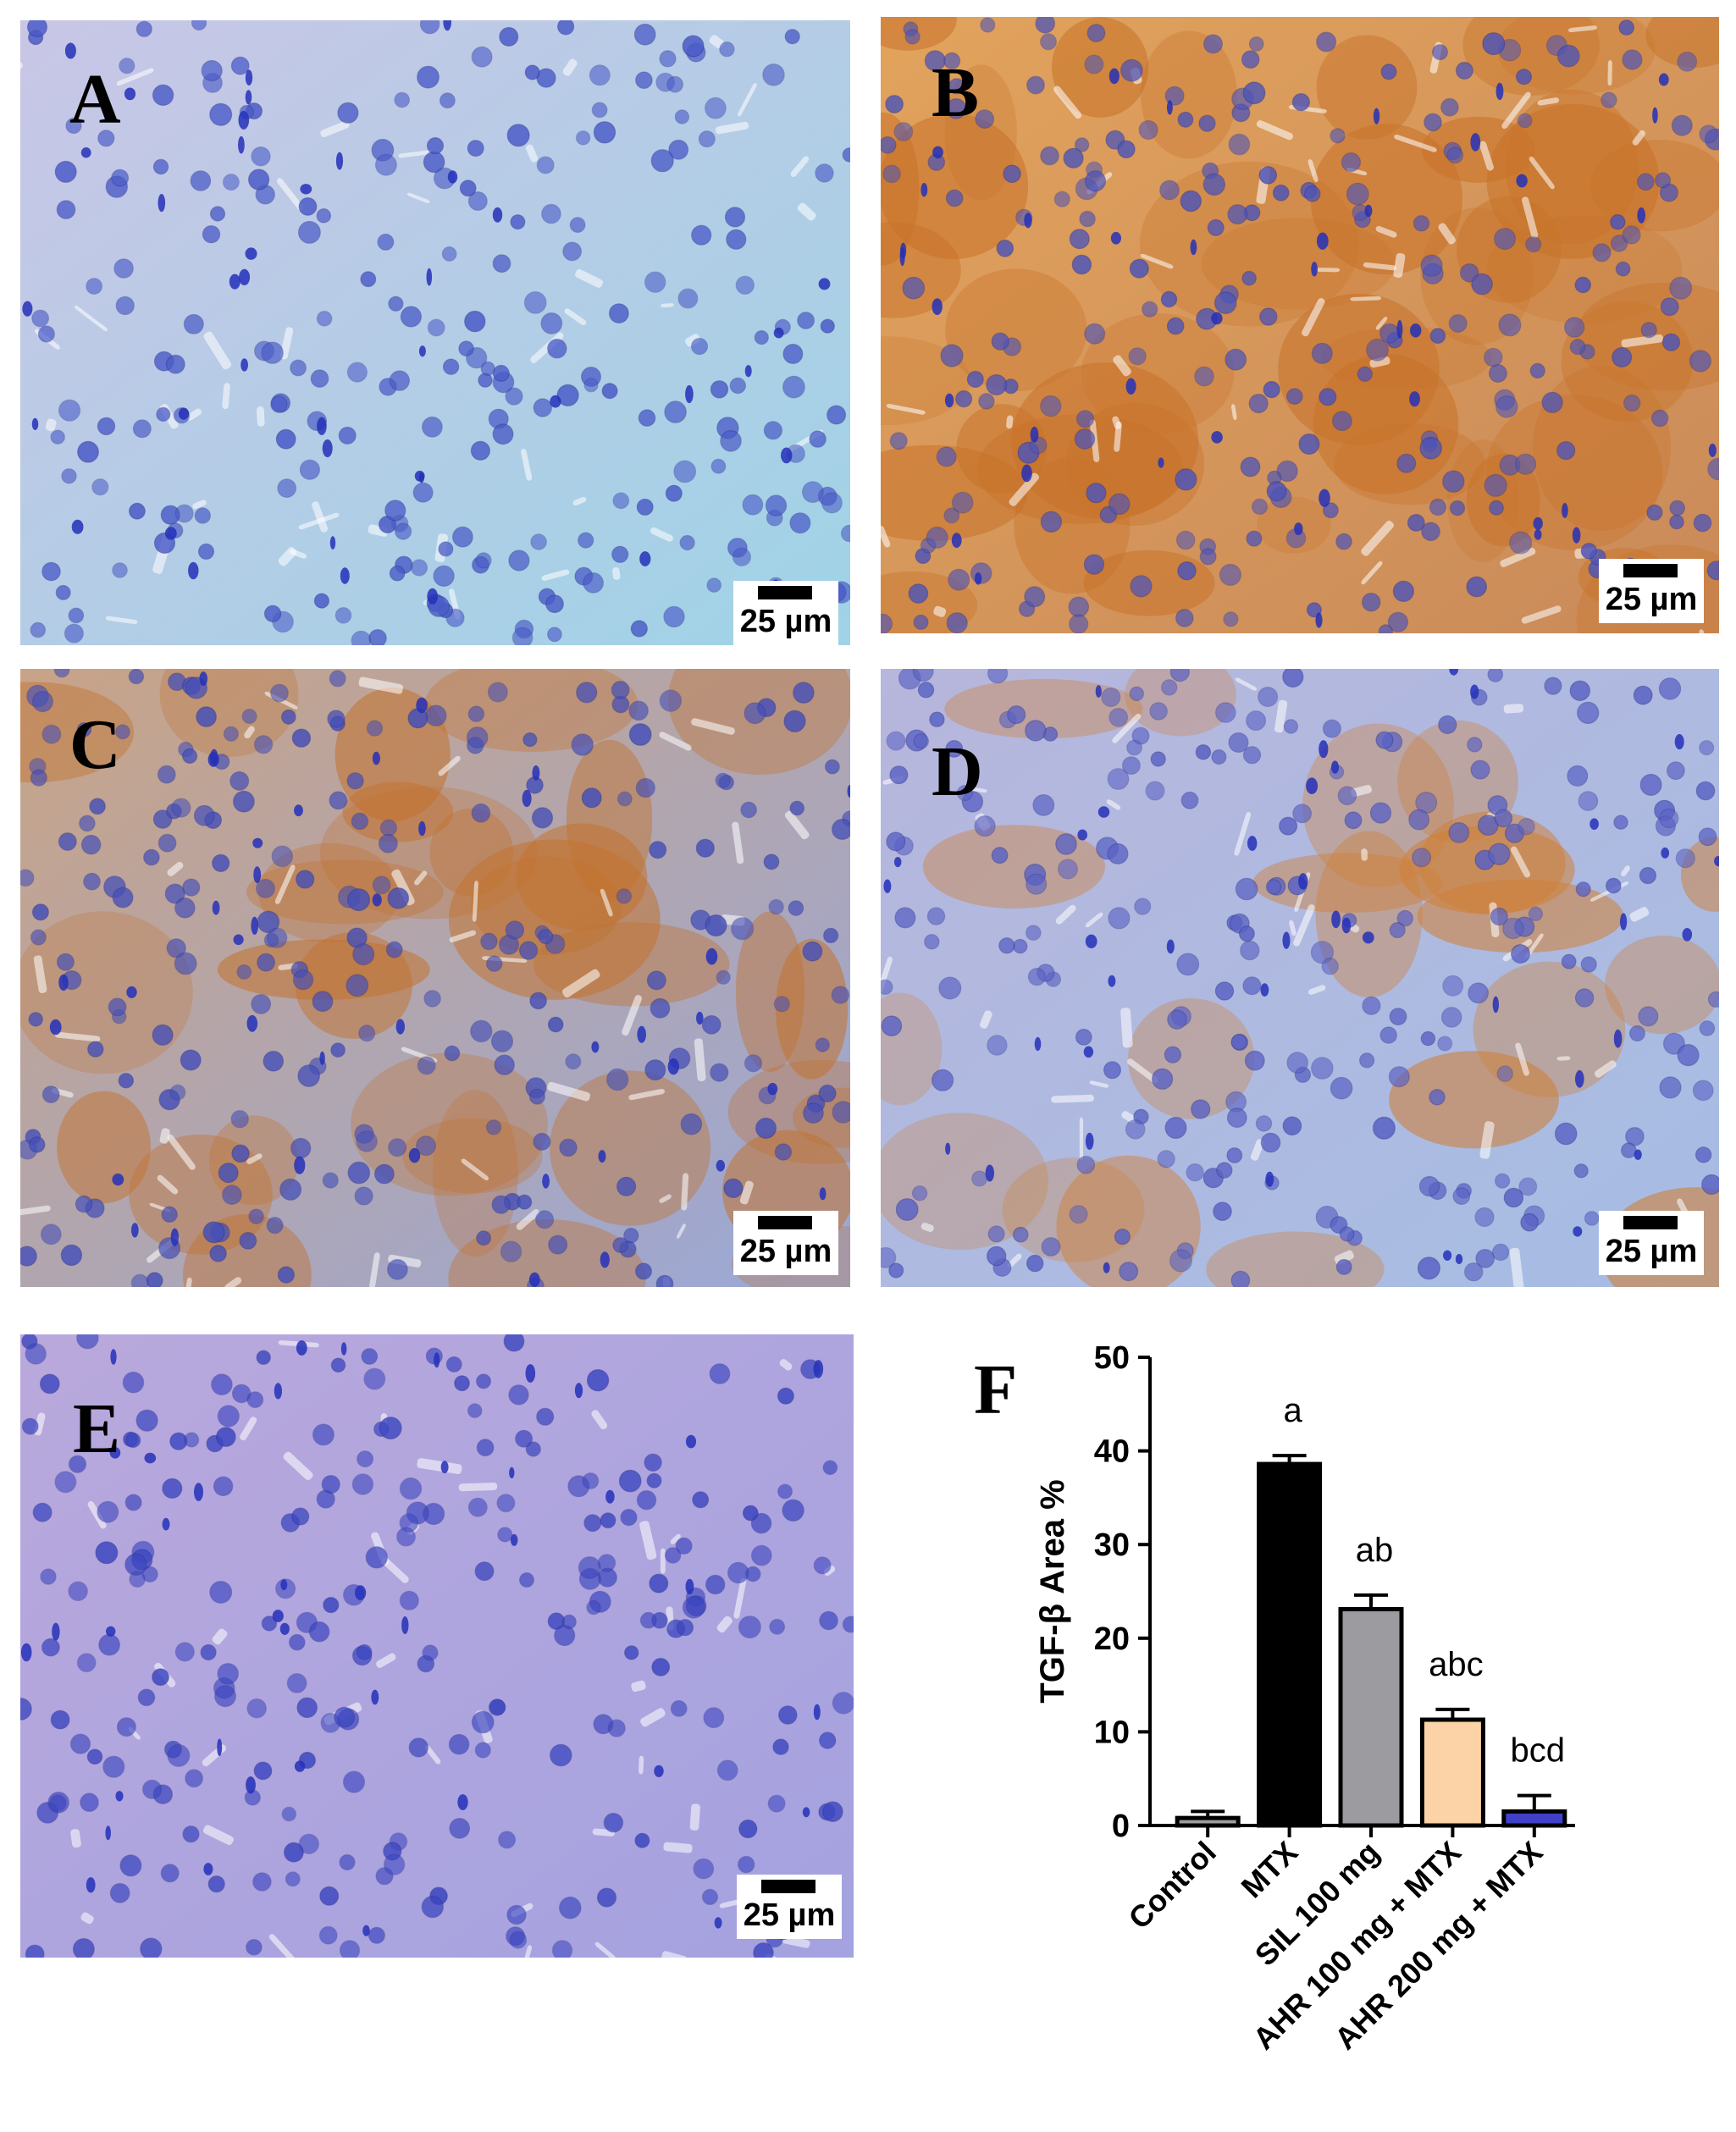 Image resolution: width=1736 pixels, height=2132 pixels. Describe the element at coordinates (1270, 1870) in the screenshot. I see `x-tick-label: MTX` at that location.